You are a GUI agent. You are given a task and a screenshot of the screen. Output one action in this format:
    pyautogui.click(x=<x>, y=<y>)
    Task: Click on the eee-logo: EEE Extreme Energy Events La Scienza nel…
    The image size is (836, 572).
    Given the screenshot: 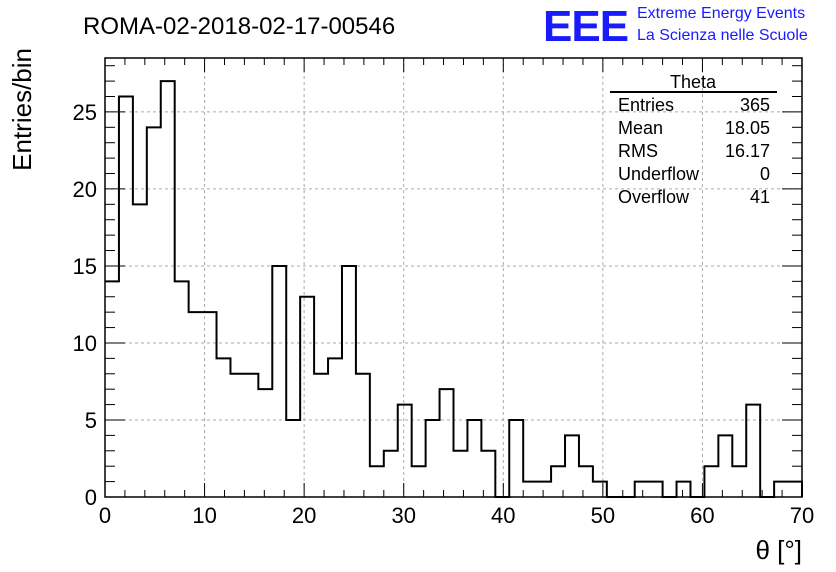 What is the action you would take?
    pyautogui.click(x=675, y=26)
    